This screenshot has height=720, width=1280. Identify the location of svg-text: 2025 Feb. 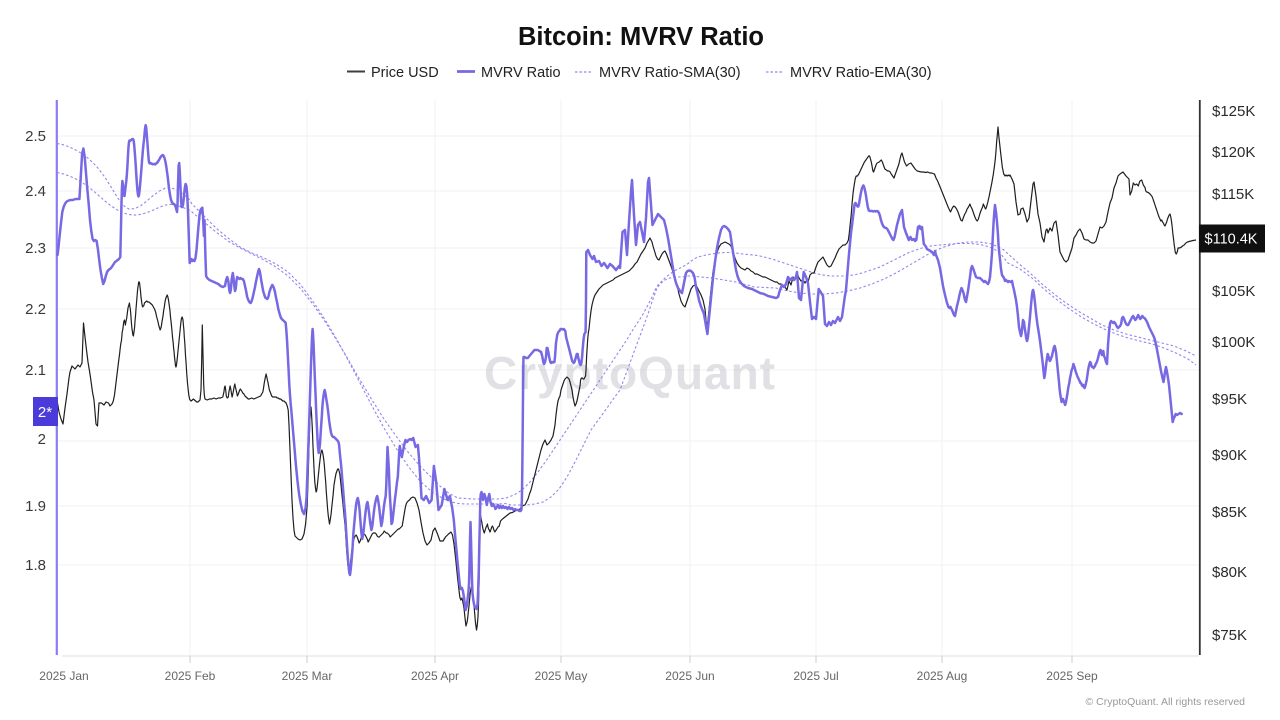
(190, 676).